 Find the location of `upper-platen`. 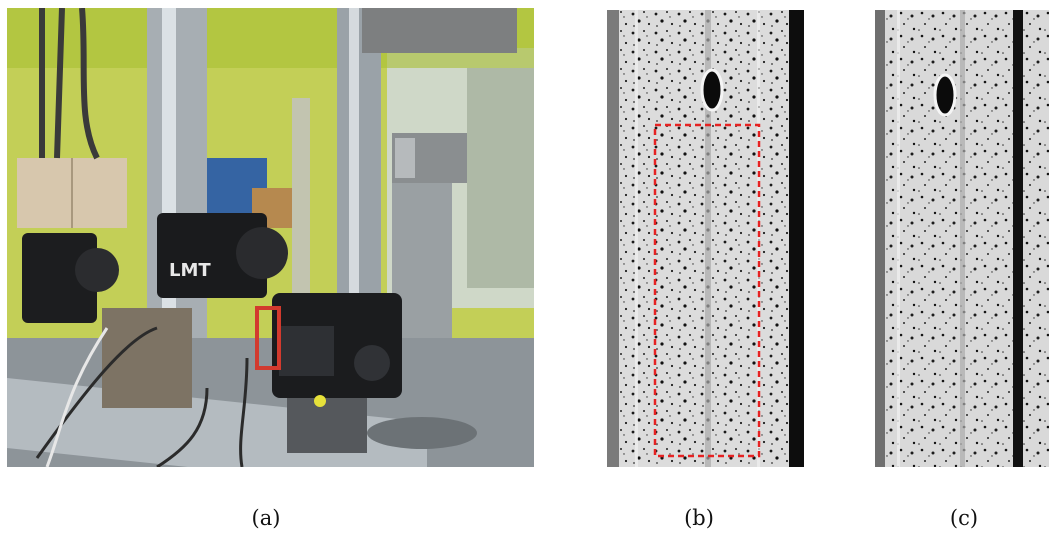

upper-platen is located at coordinates (439, 30).